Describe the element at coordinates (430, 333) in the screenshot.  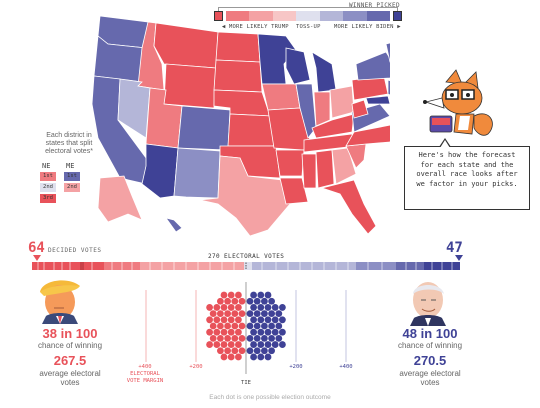
I see `biden-chance: 48 in 100` at that location.